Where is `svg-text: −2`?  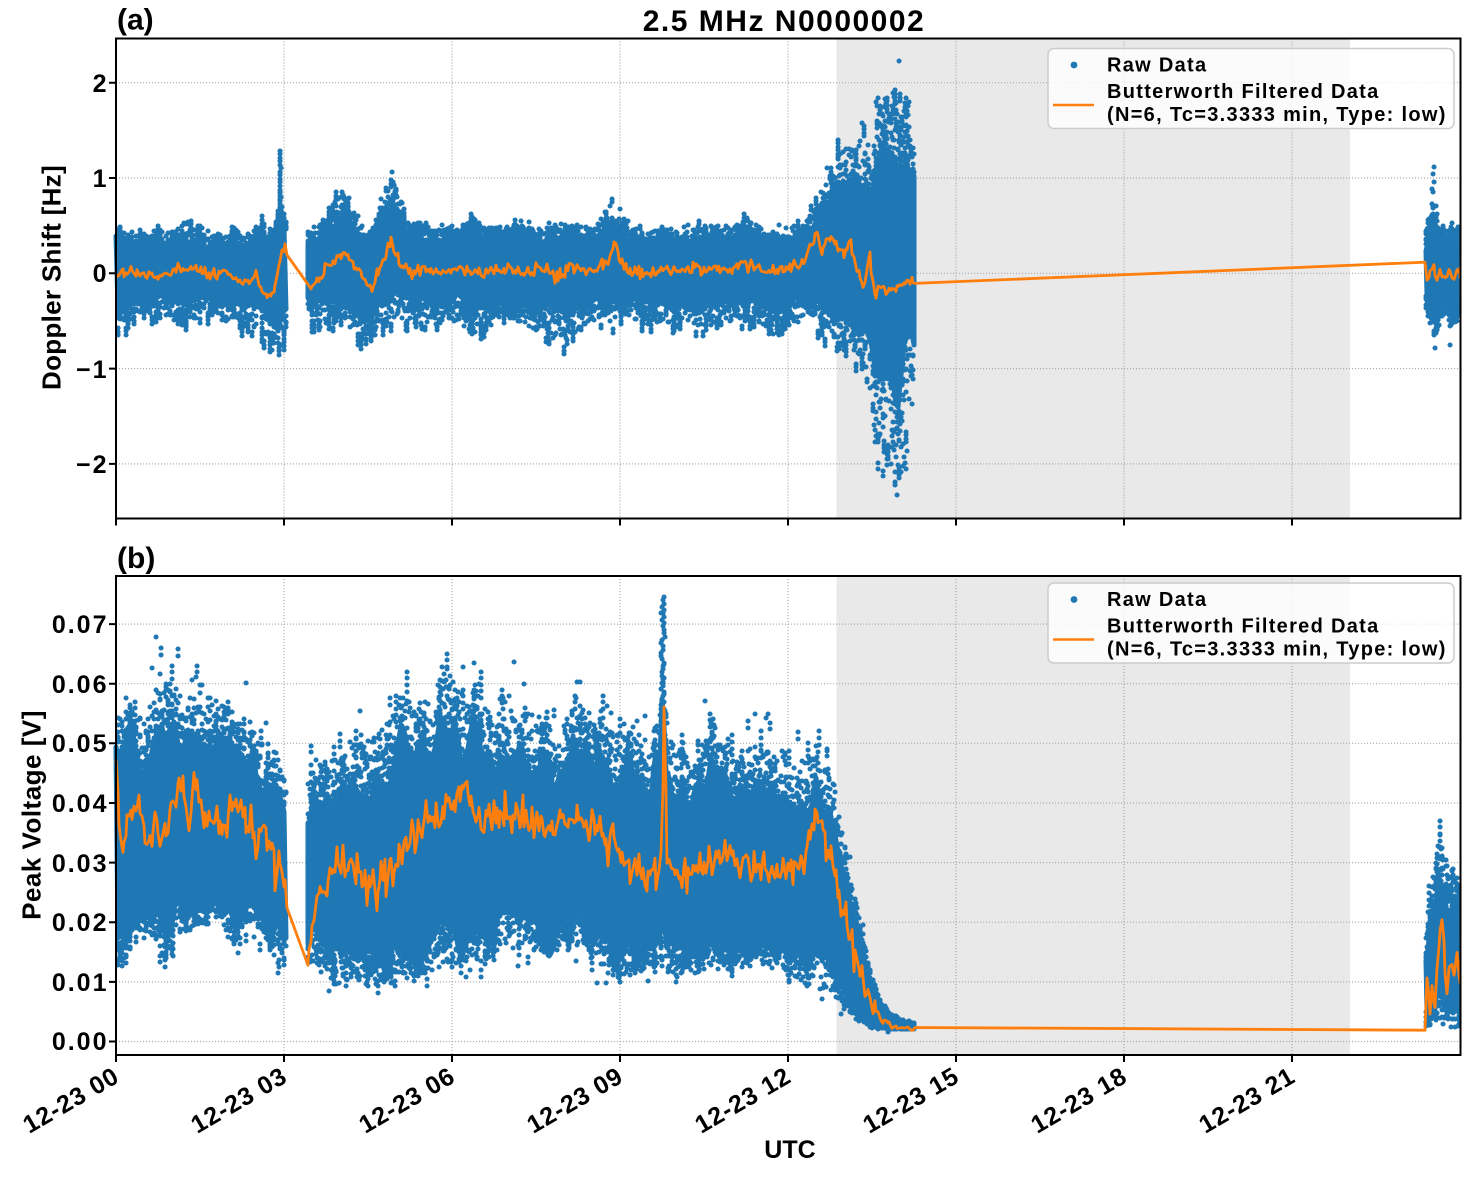 svg-text: −2 is located at coordinates (92, 465).